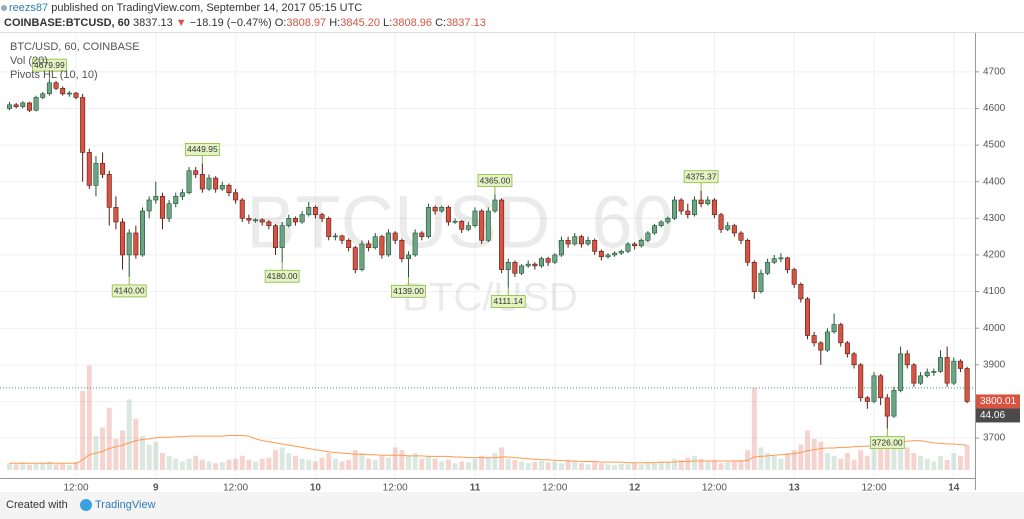 The width and height of the screenshot is (1024, 519). What do you see at coordinates (37, 505) in the screenshot?
I see `footer-text: Created with` at bounding box center [37, 505].